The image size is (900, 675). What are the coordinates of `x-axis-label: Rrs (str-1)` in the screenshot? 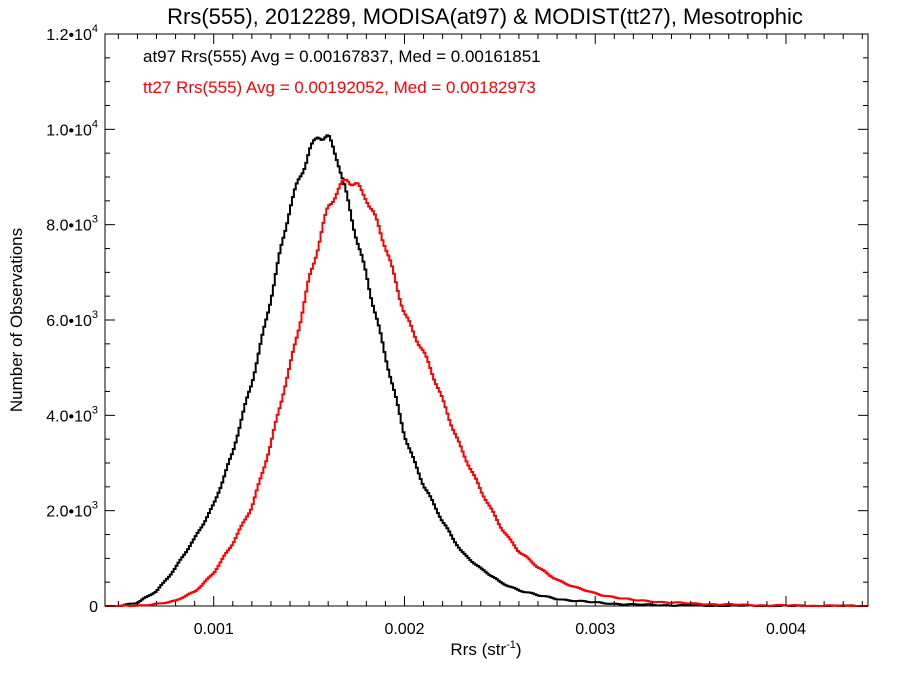 It's located at (485, 649).